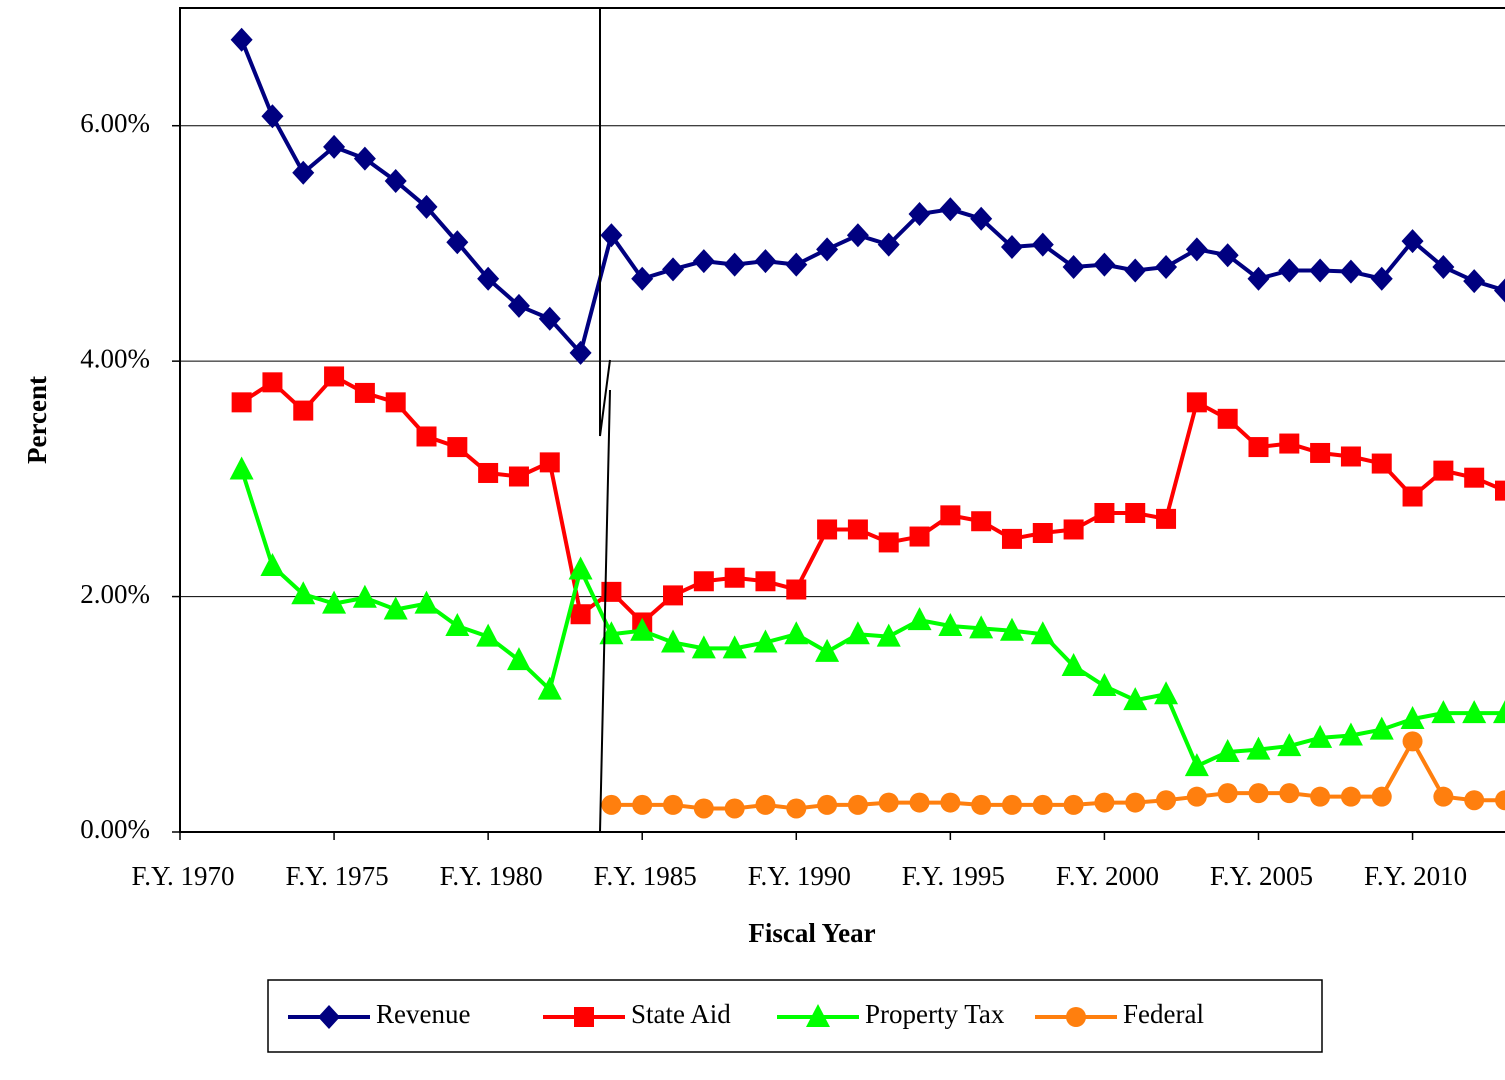 The height and width of the screenshot is (1080, 1505). I want to click on x-tick-label: F.Y. 1995, so click(953, 876).